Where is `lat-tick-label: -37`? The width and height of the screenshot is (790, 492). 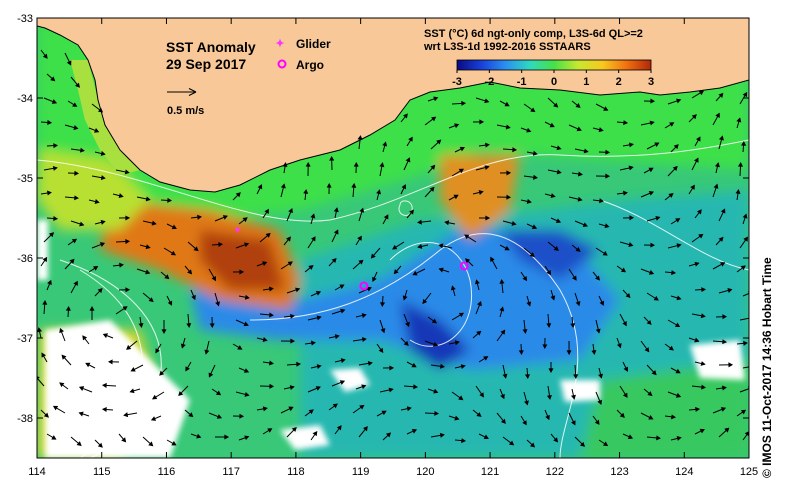 lat-tick-label: -37 is located at coordinates (25, 339).